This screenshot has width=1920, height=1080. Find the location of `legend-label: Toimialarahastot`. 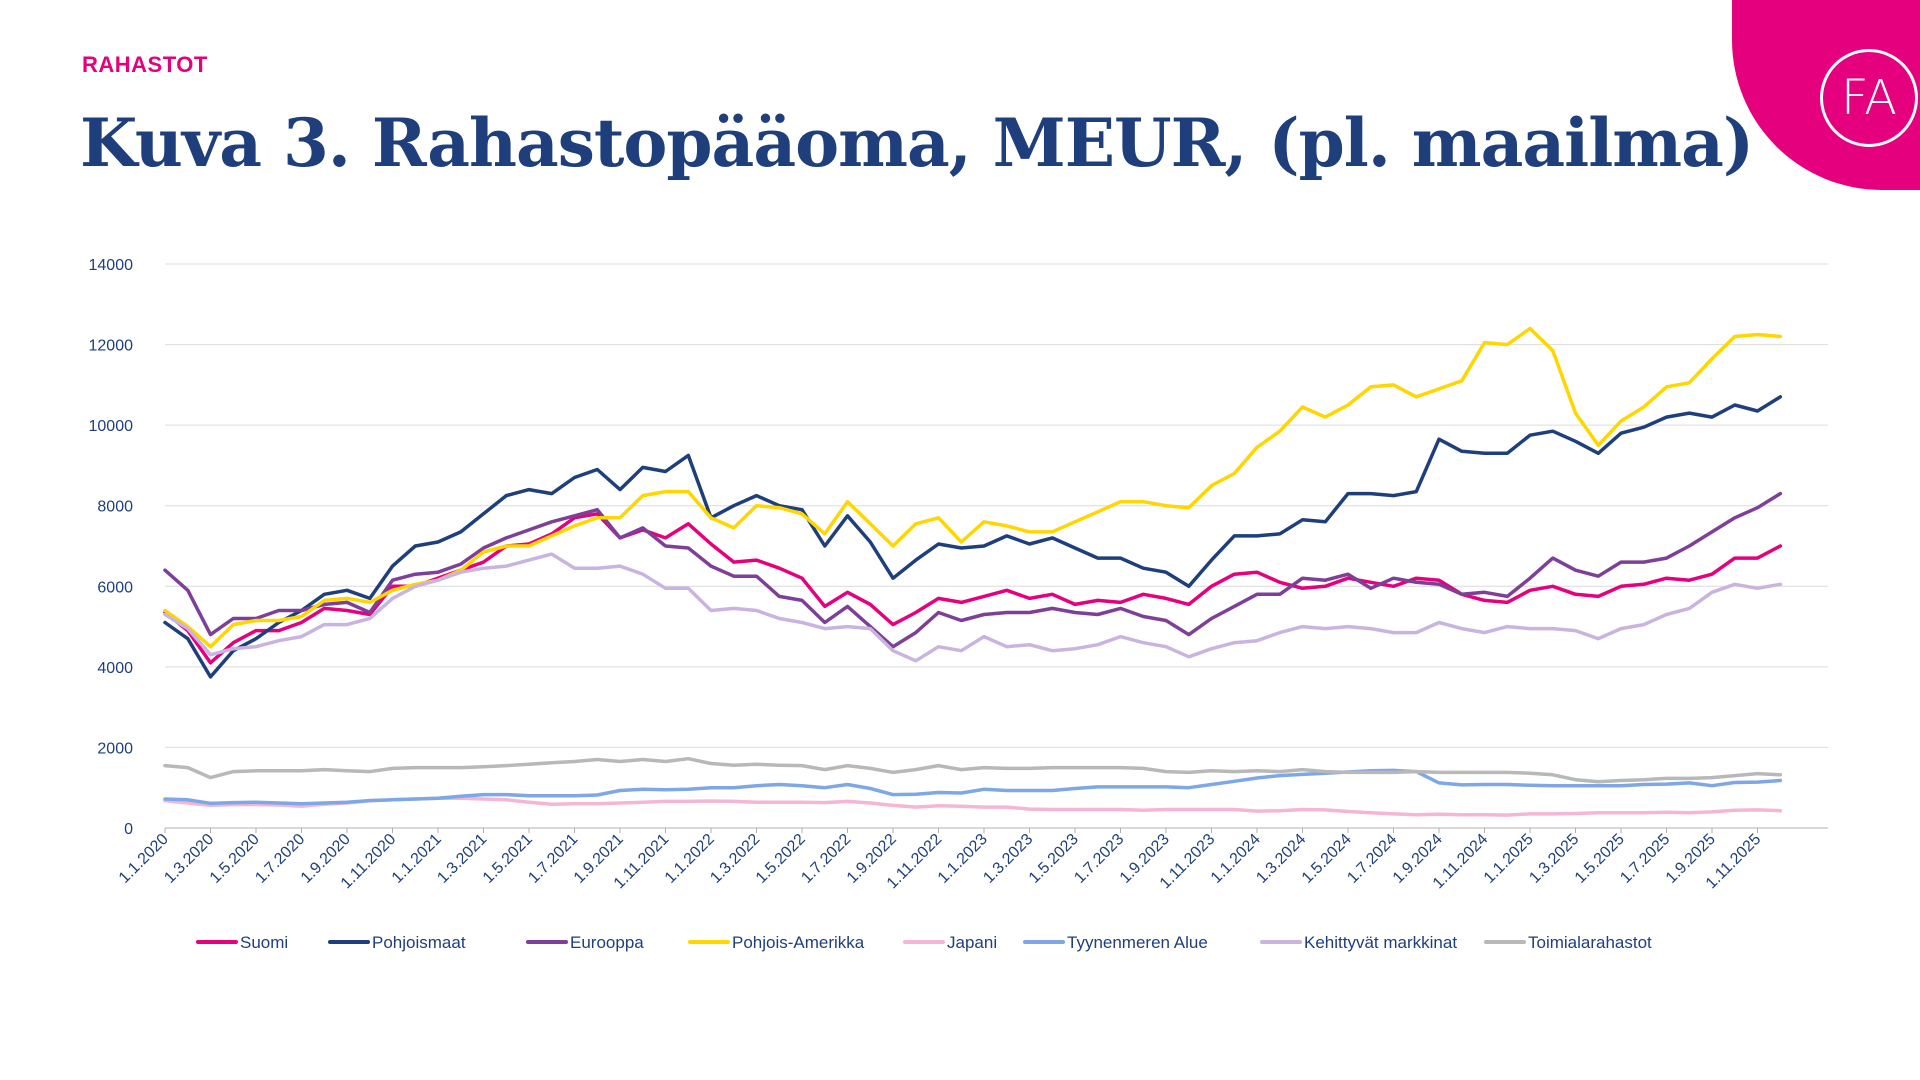

legend-label: Toimialarahastot is located at coordinates (1590, 942).